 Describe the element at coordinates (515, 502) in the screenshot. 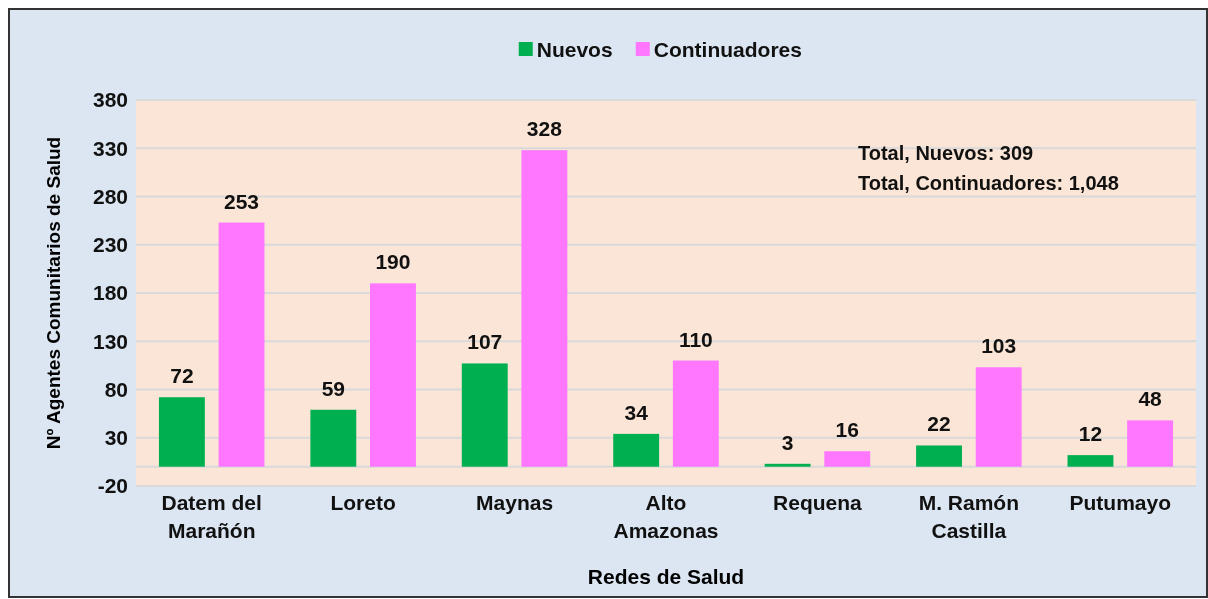

I see `x-tick-label: Maynas` at that location.